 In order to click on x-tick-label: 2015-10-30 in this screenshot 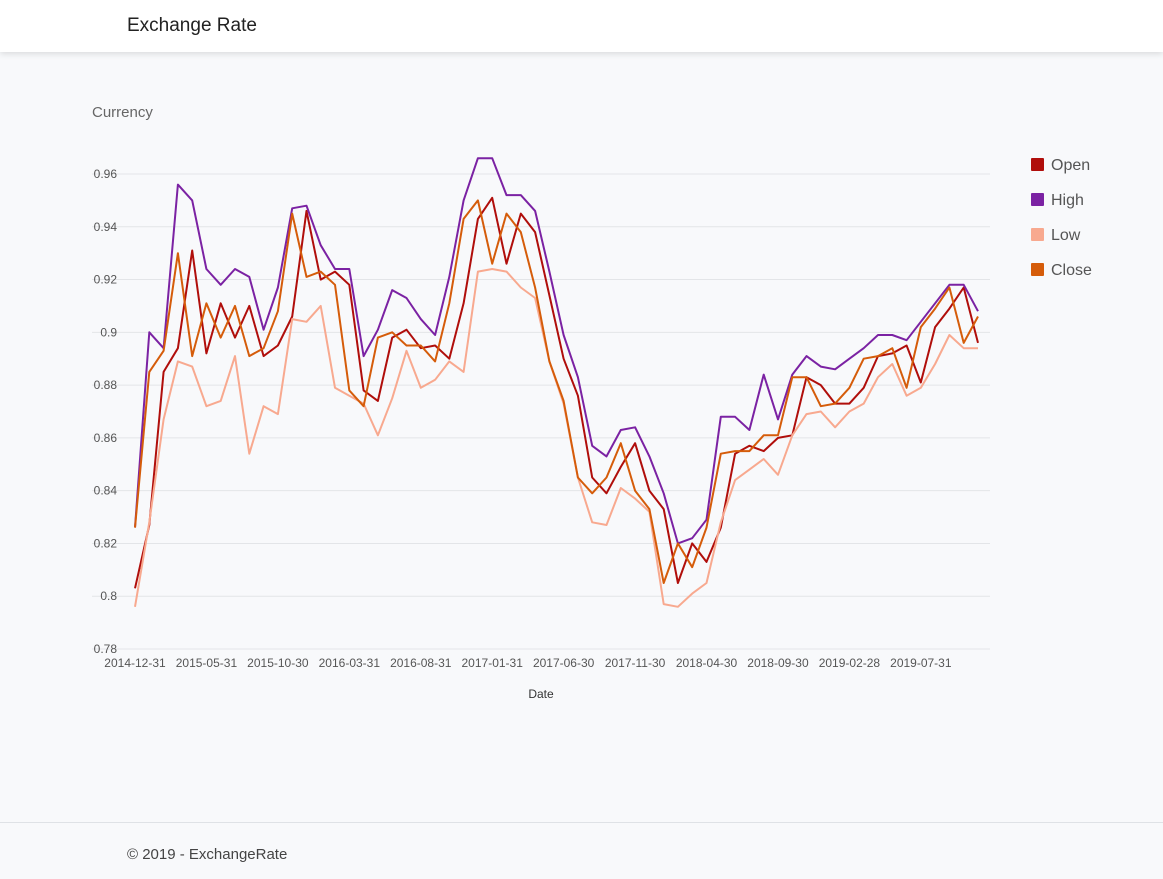, I will do `click(278, 663)`.